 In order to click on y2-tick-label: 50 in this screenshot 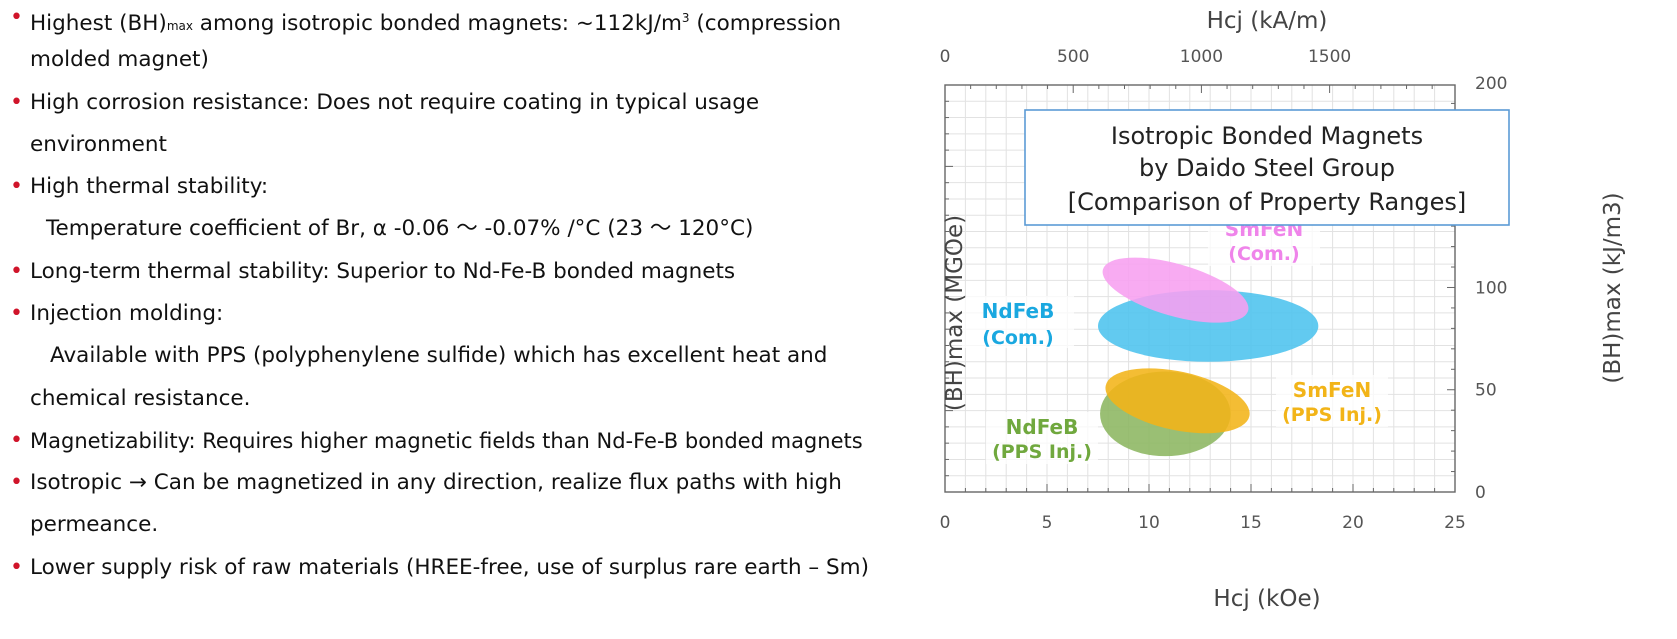, I will do `click(1486, 391)`.